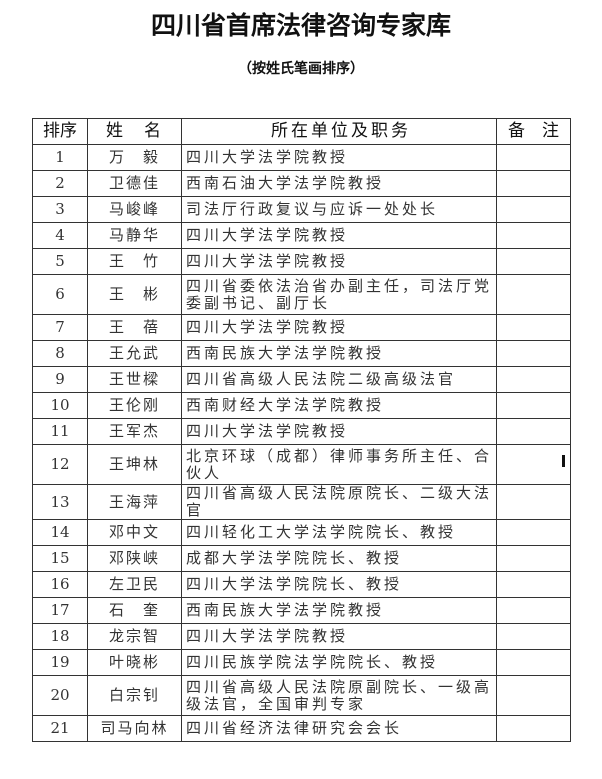  What do you see at coordinates (339, 183) in the screenshot?
I see `cell-position: 西南石油大学法学院教授` at bounding box center [339, 183].